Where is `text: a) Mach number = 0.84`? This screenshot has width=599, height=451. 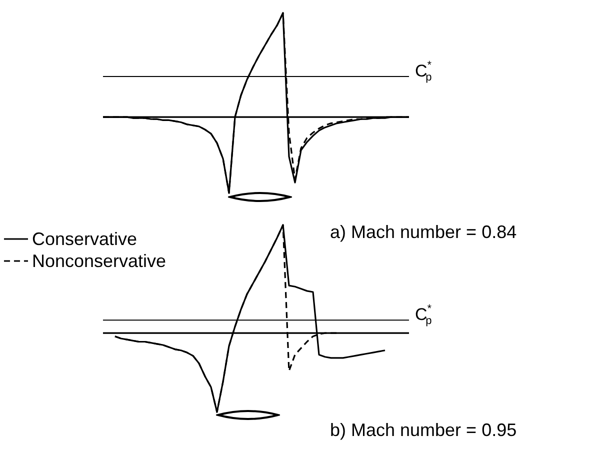
text: a) Mach number = 0.84 is located at coordinates (423, 232).